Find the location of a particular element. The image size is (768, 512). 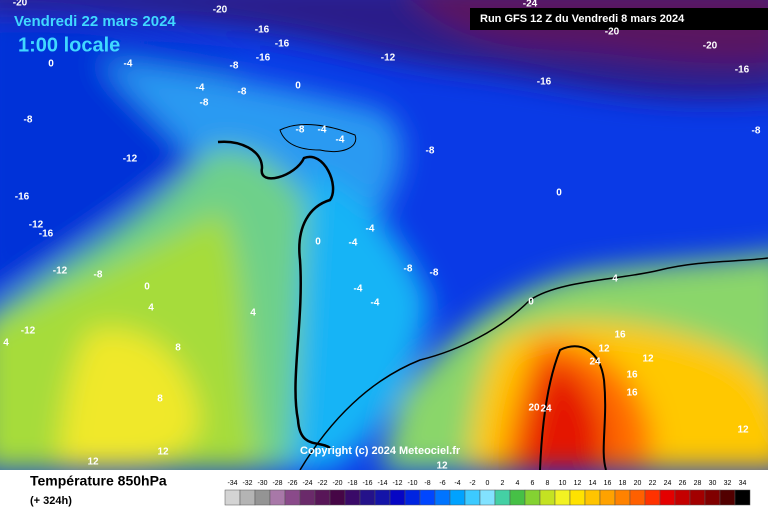

legend-tick-label: -20 is located at coordinates (337, 483).